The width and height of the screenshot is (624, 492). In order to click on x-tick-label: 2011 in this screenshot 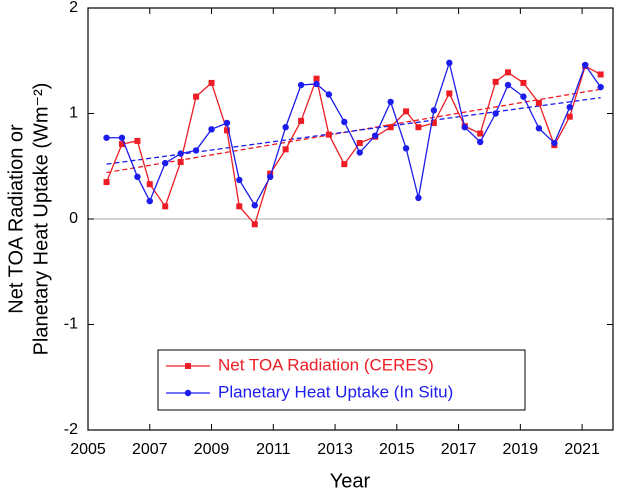, I will do `click(273, 449)`.